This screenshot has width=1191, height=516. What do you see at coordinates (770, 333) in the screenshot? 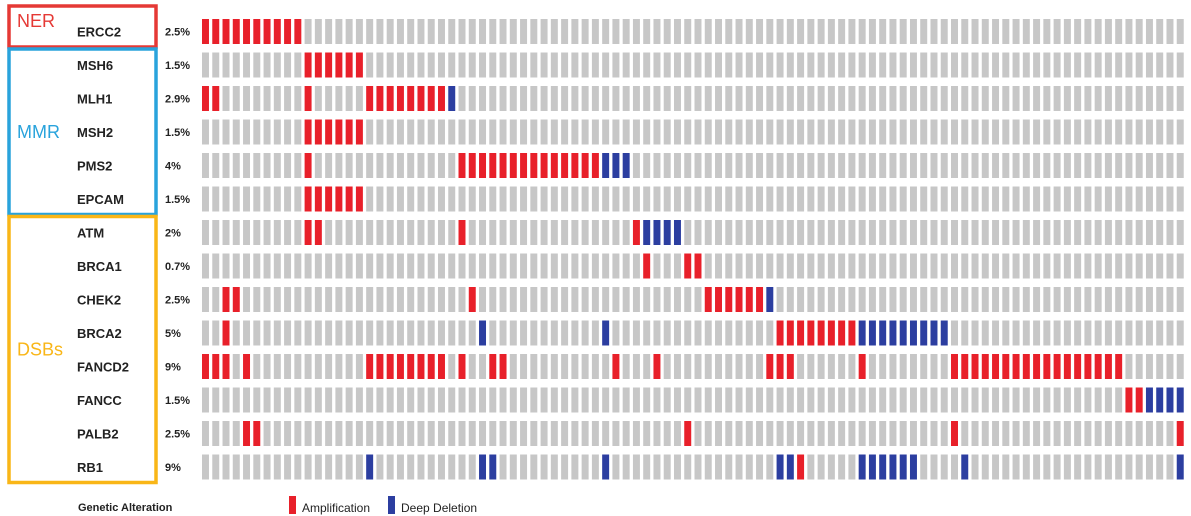
I see `cell-brca2-55-none` at bounding box center [770, 333].